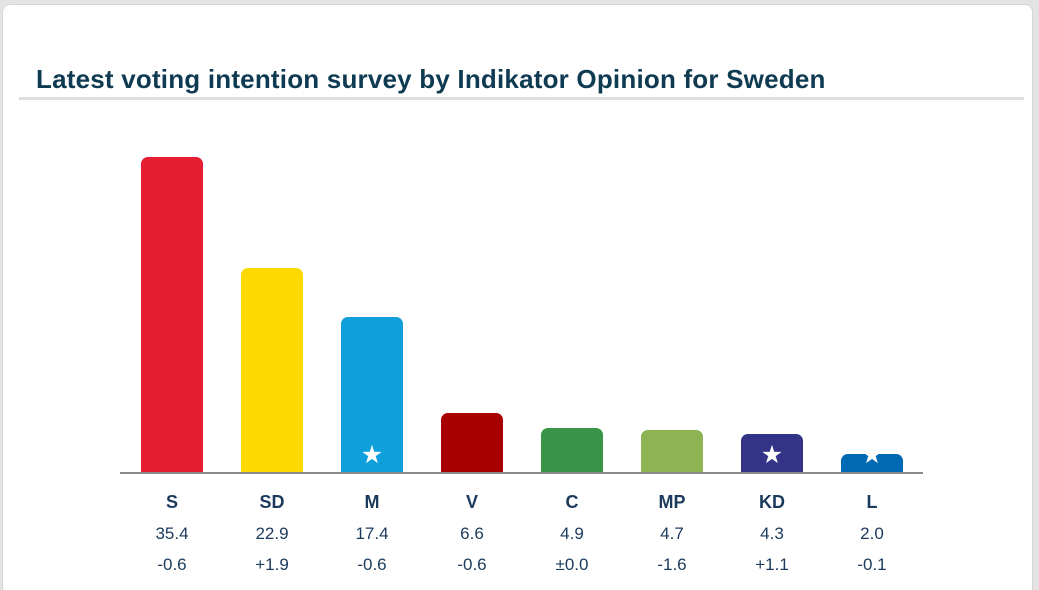 The width and height of the screenshot is (1039, 590). I want to click on party-label-m: M, so click(372, 502).